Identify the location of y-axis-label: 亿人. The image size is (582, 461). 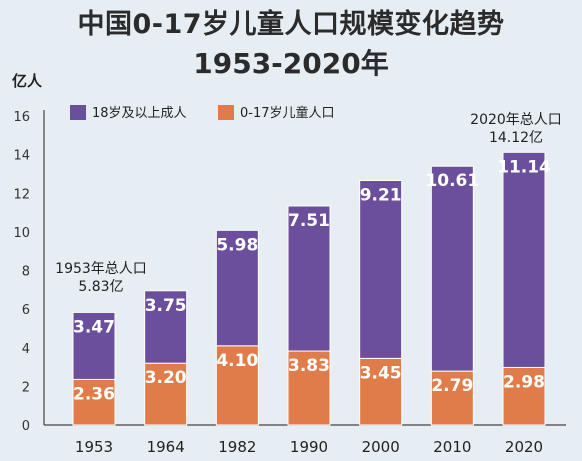
(27, 81).